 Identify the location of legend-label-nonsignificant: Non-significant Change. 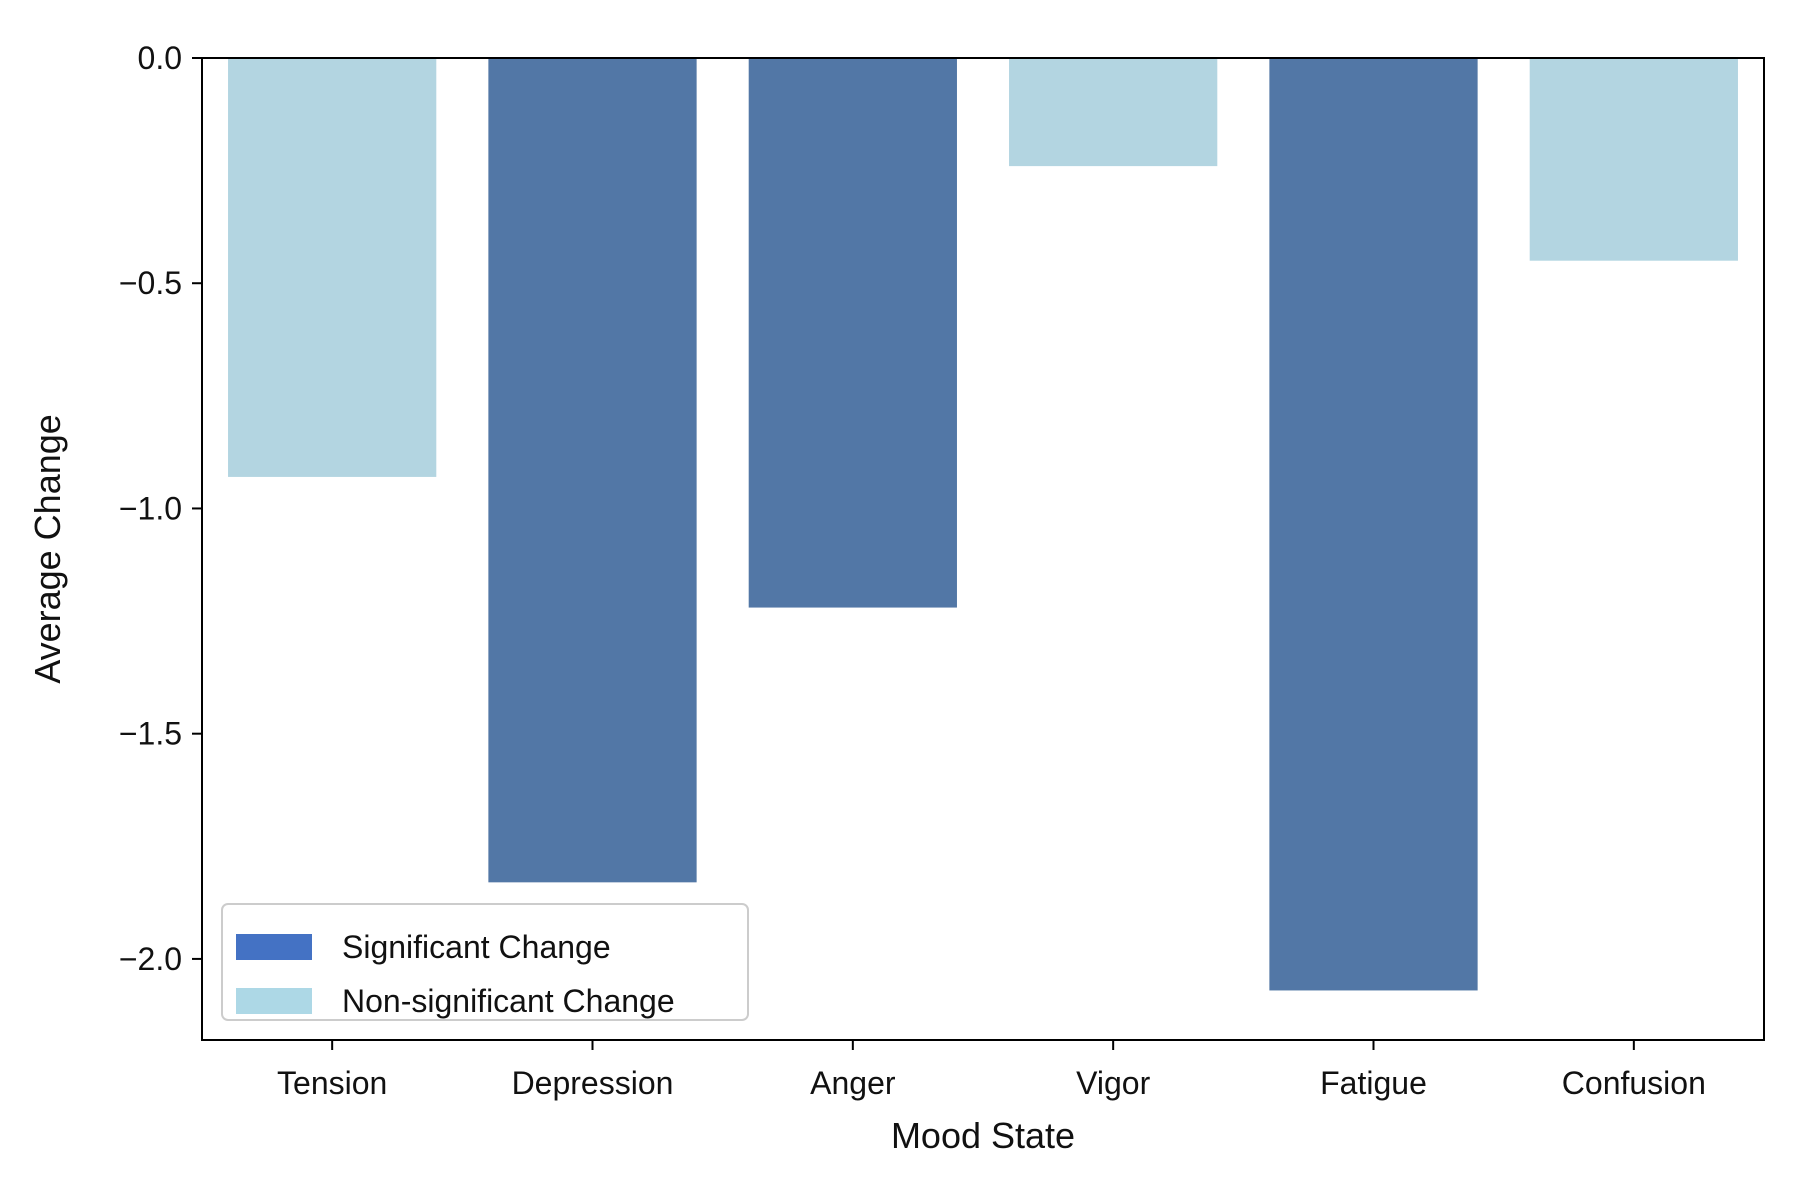
(508, 1001).